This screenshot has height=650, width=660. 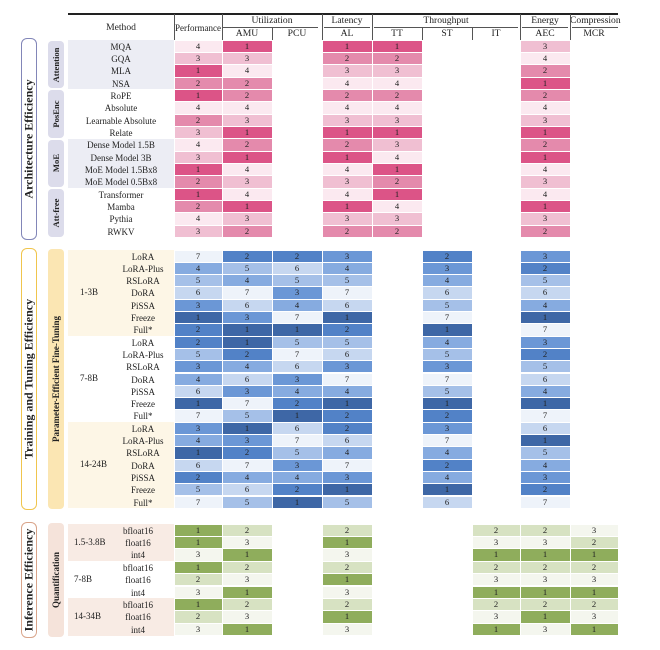 I want to click on group-label-moe: MoE, so click(x=56, y=163).